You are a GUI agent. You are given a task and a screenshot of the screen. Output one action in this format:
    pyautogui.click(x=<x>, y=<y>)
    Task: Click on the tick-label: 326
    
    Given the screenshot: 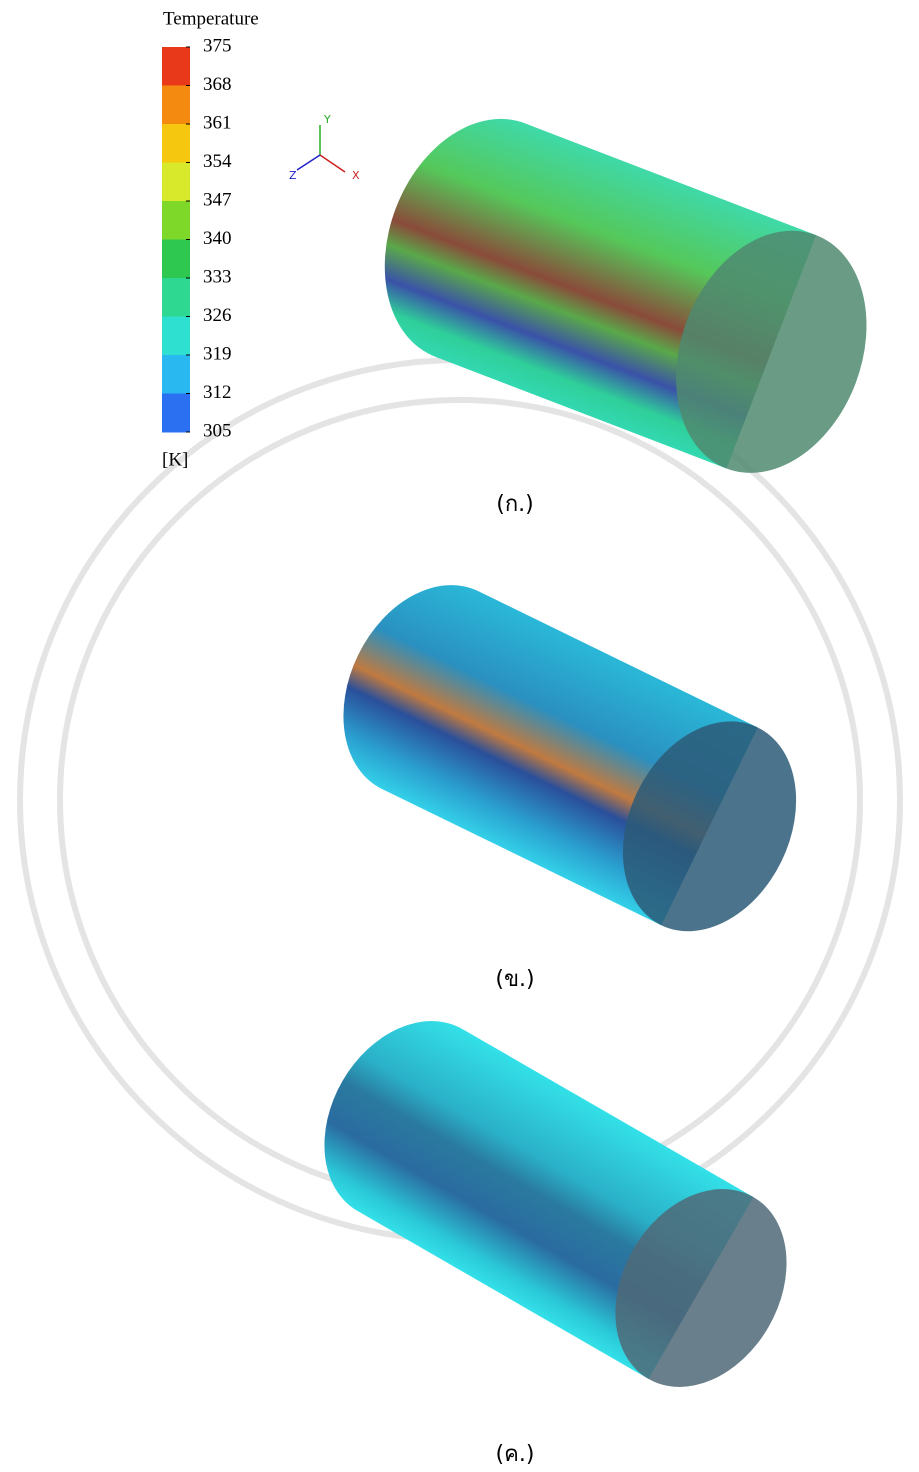 What is the action you would take?
    pyautogui.click(x=217, y=315)
    